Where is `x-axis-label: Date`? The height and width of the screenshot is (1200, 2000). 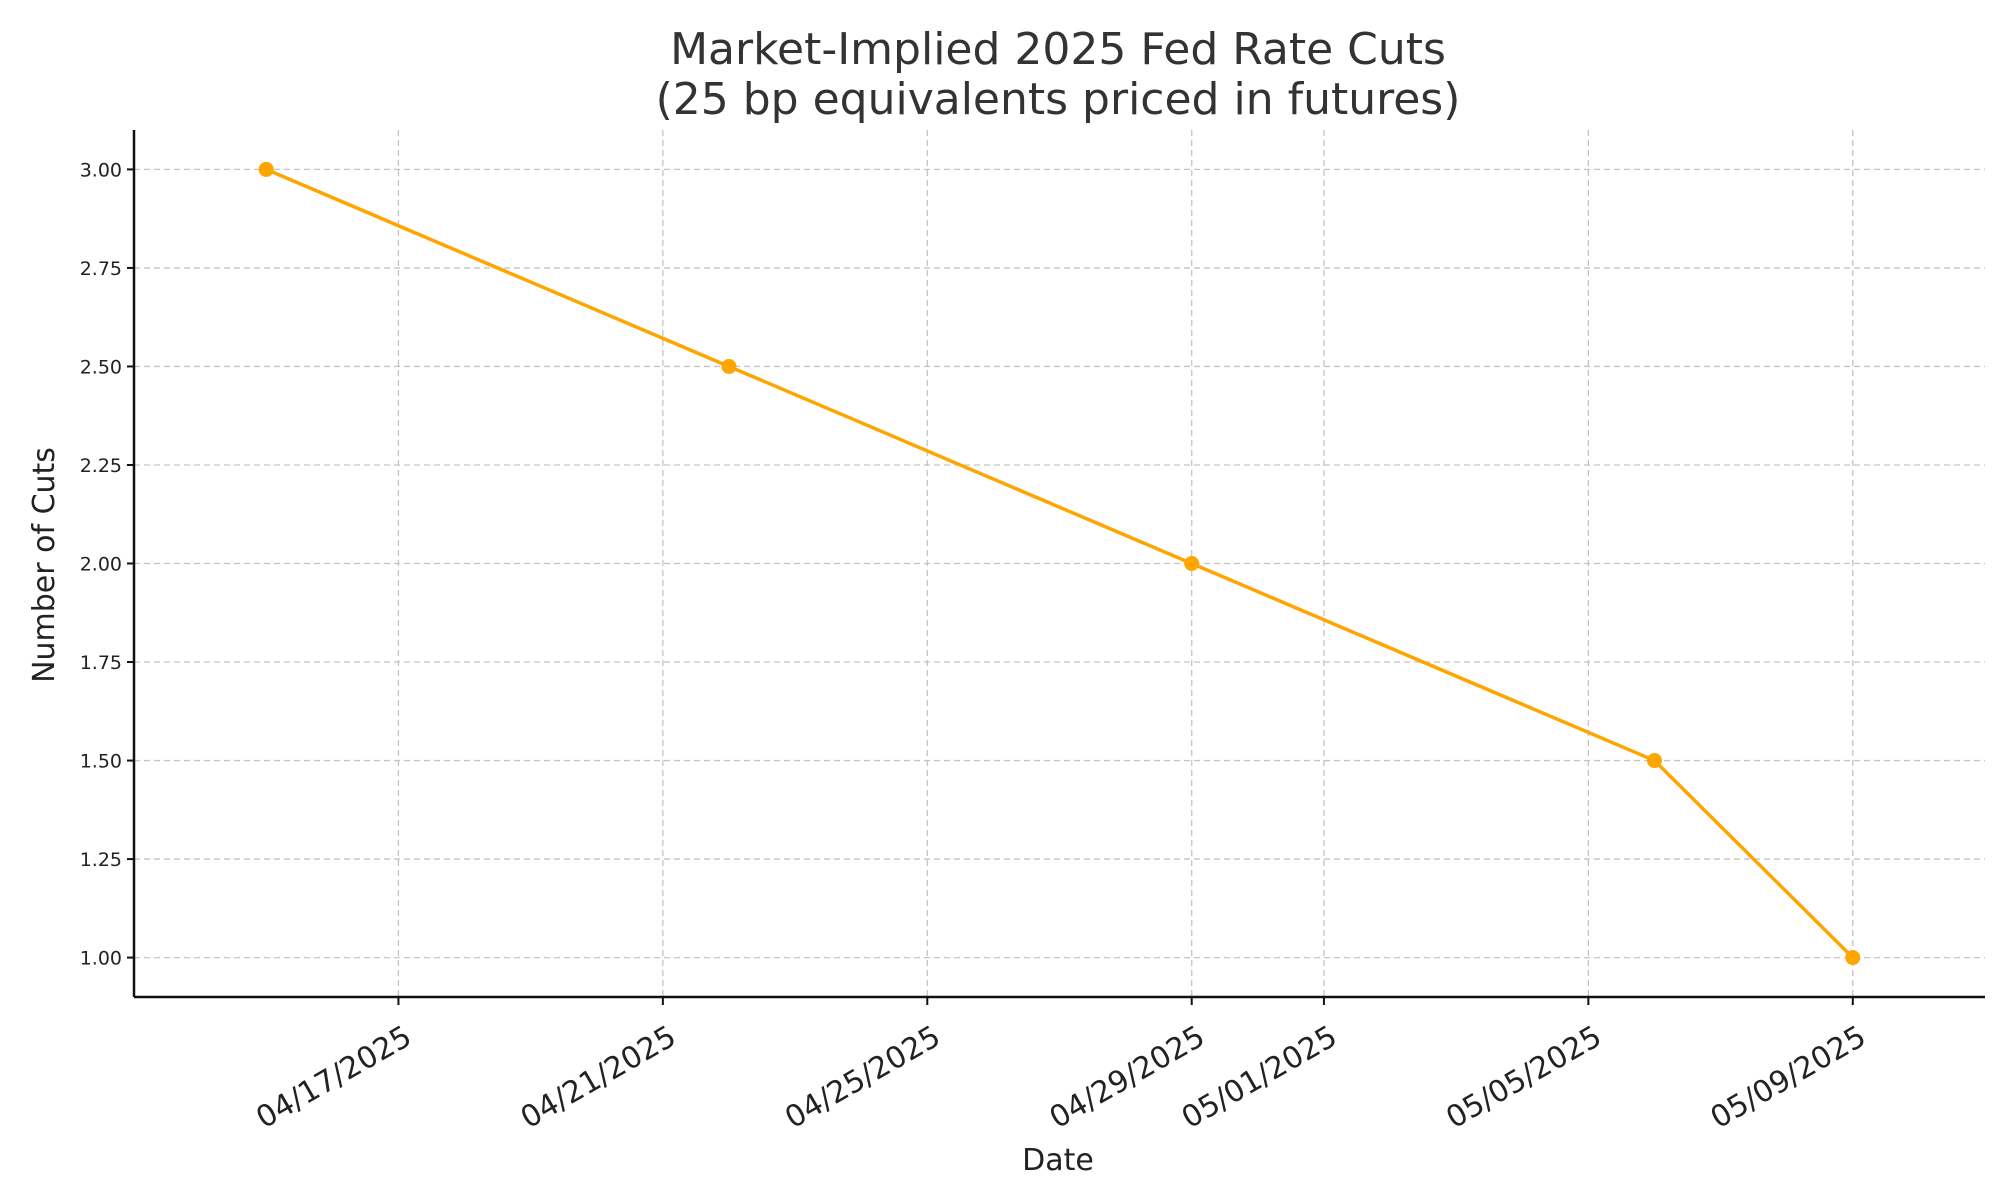
x-axis-label: Date is located at coordinates (1058, 1160).